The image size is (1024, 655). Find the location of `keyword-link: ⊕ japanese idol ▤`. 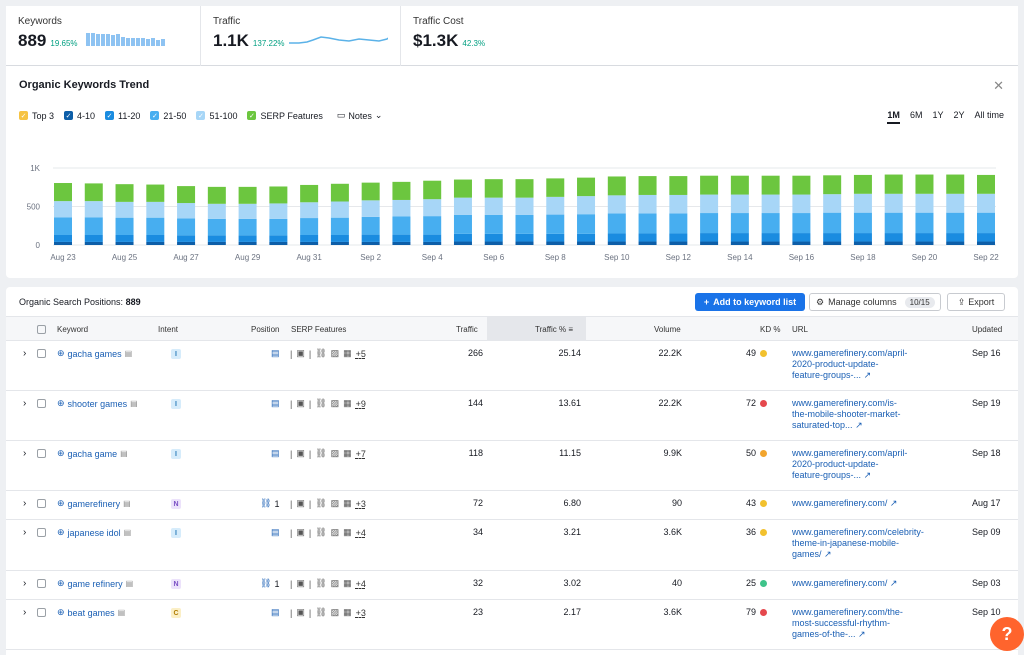

keyword-link: ⊕ japanese idol ▤ is located at coordinates (94, 532).